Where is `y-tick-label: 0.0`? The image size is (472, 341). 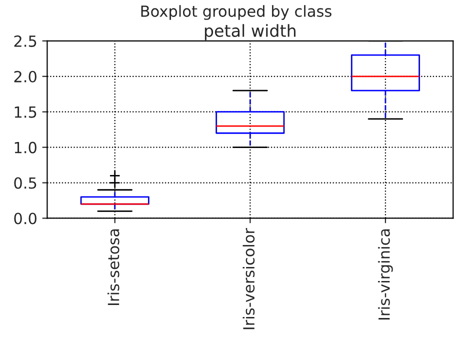
y-tick-label: 0.0 is located at coordinates (25, 218).